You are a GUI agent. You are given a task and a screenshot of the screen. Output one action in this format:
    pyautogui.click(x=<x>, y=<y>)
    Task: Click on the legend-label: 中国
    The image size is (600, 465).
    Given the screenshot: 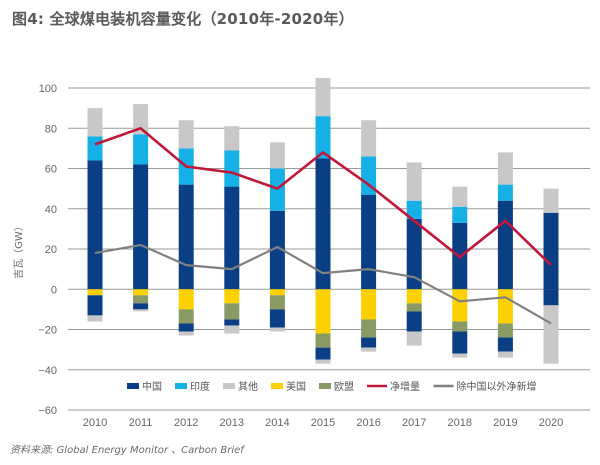 What is the action you would take?
    pyautogui.click(x=152, y=386)
    